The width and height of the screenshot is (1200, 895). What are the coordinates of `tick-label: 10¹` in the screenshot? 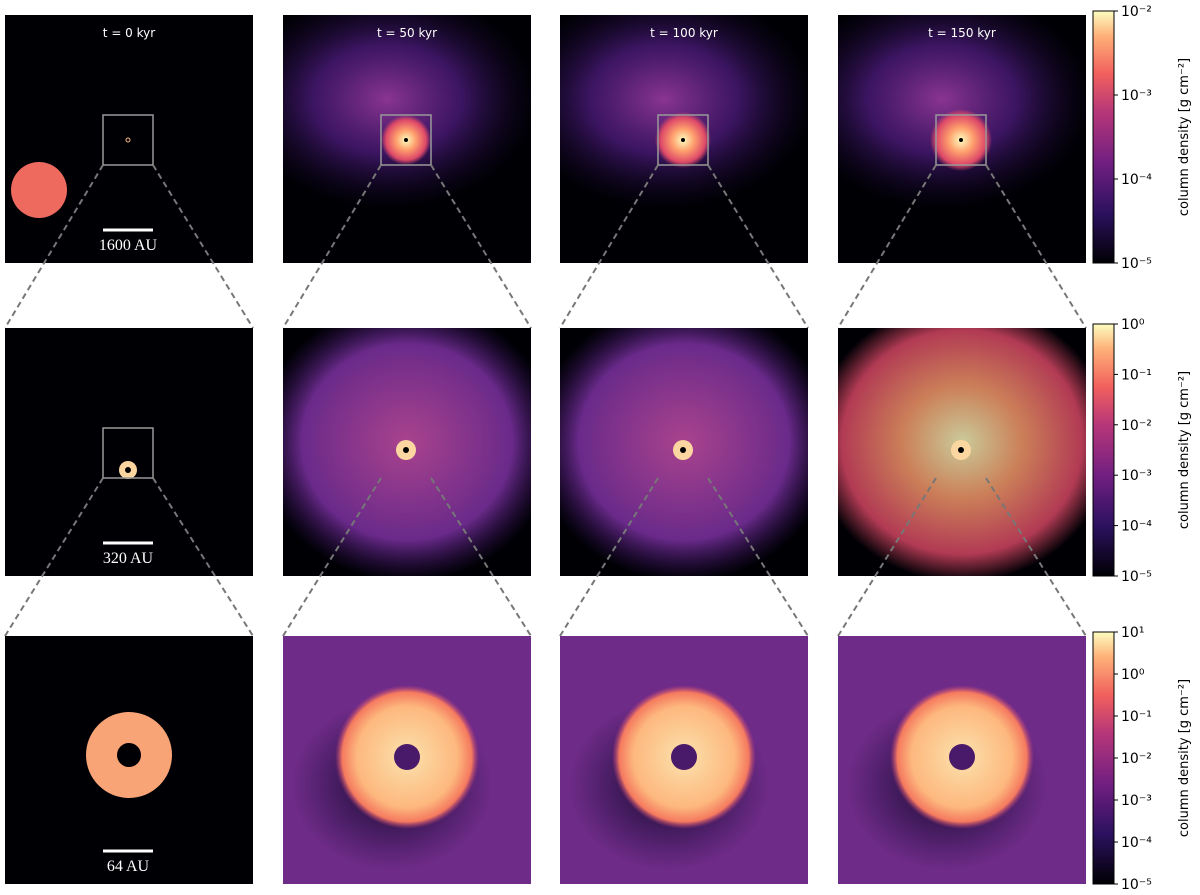 It's located at (1132, 633).